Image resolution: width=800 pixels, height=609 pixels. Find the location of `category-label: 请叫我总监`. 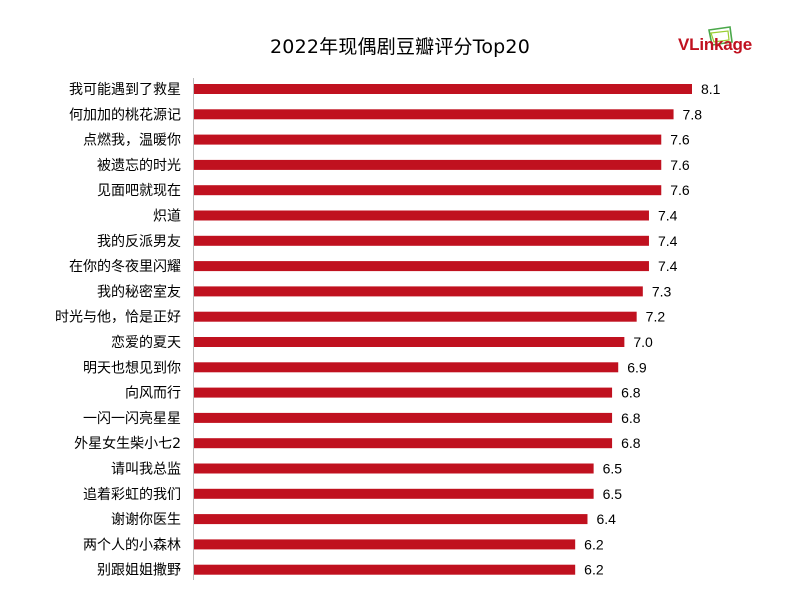

category-label: 请叫我总监 is located at coordinates (146, 470).